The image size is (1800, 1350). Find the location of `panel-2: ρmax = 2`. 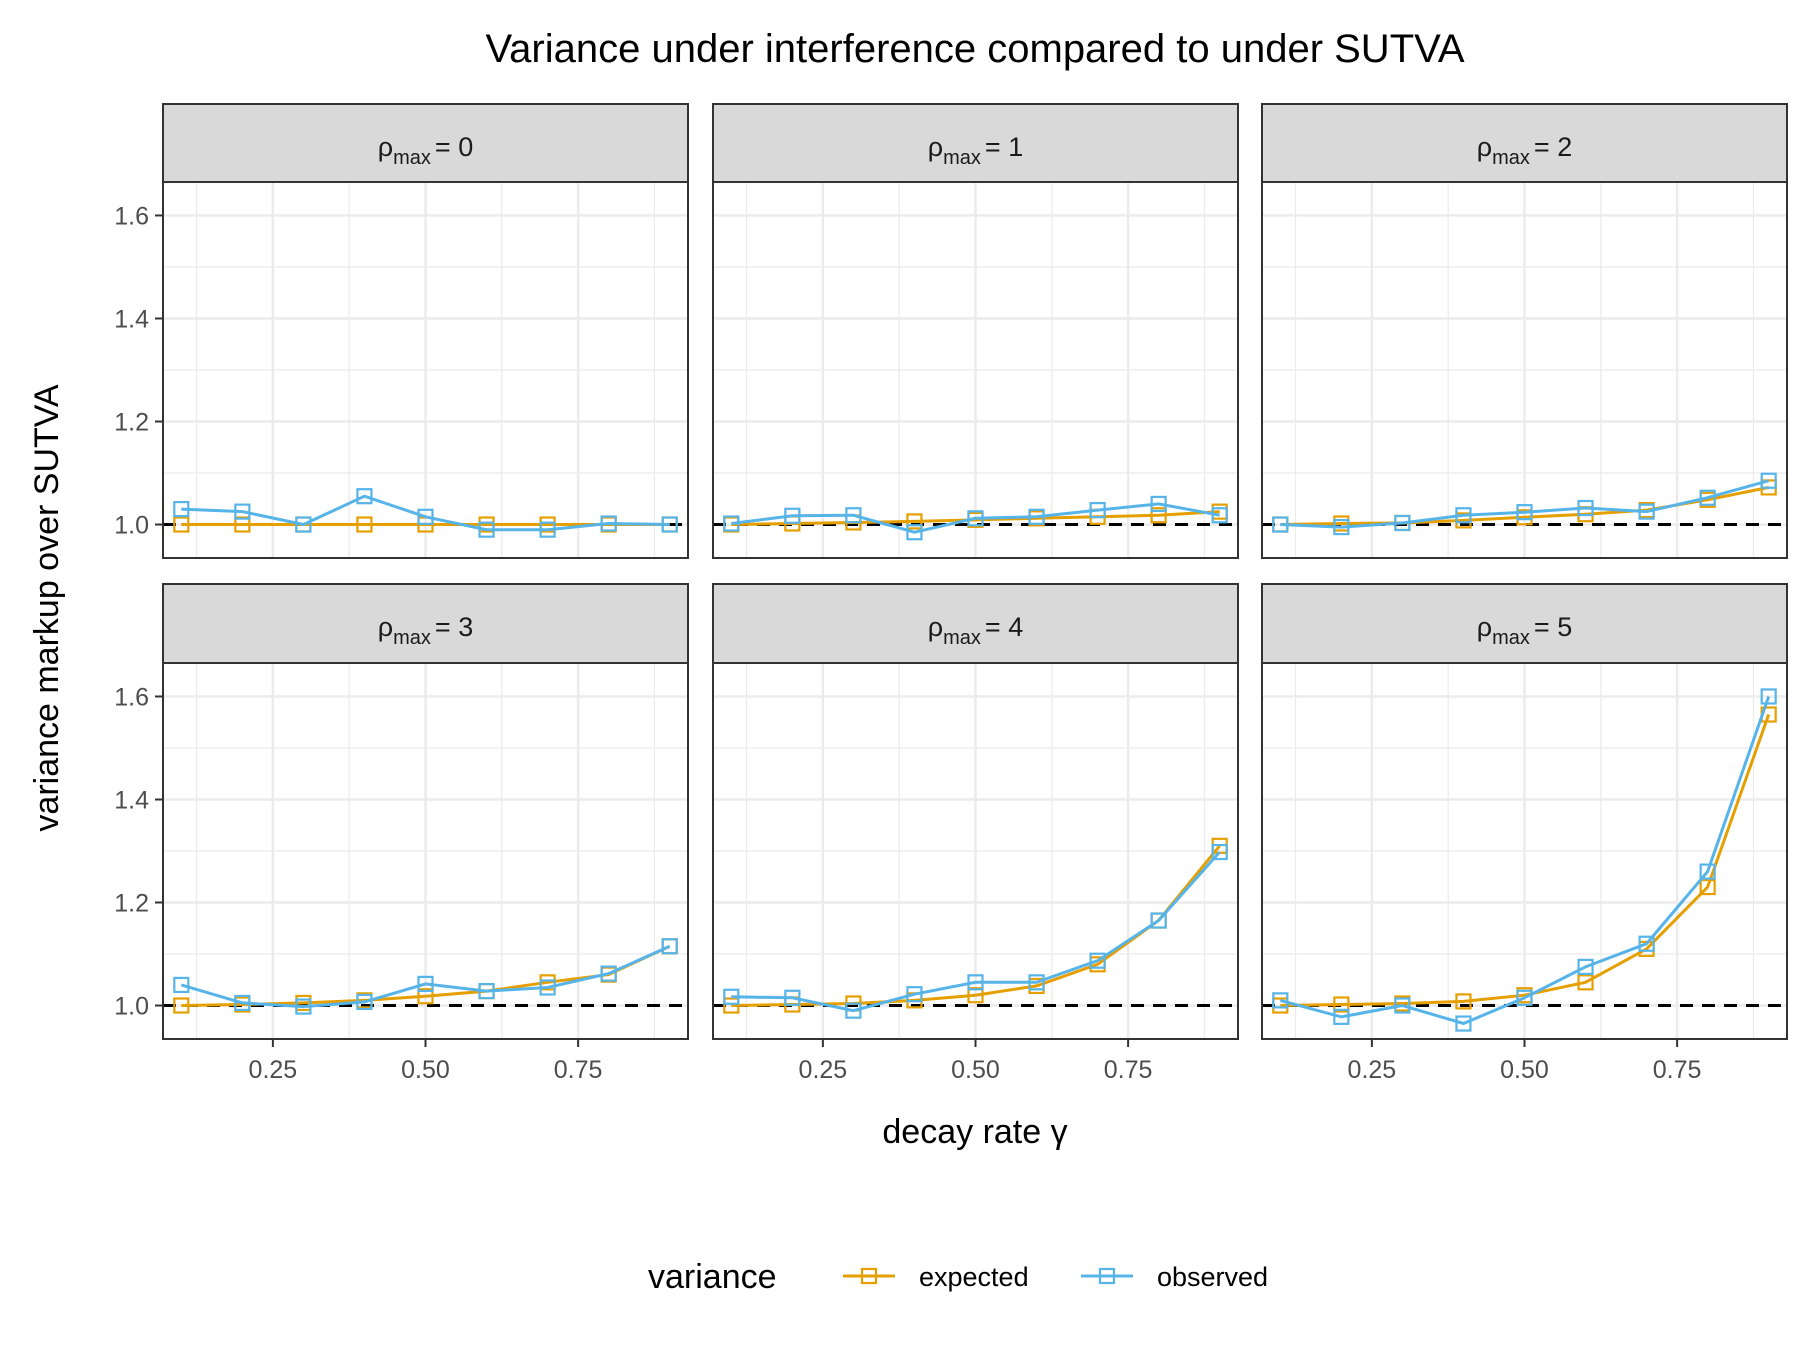

panel-2: ρmax = 2 is located at coordinates (1524, 331).